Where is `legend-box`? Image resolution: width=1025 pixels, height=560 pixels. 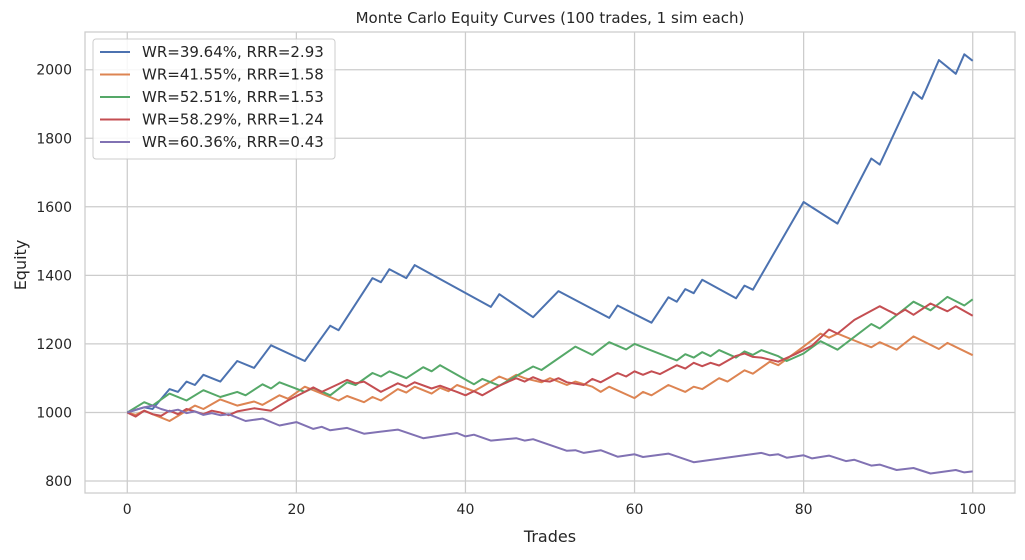
legend-box is located at coordinates (214, 99).